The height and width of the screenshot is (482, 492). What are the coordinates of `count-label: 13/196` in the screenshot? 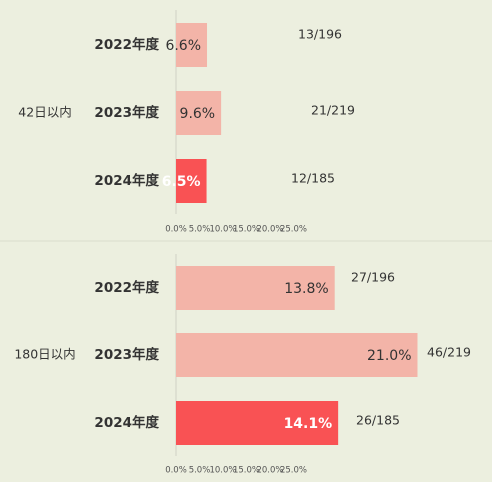 It's located at (320, 34).